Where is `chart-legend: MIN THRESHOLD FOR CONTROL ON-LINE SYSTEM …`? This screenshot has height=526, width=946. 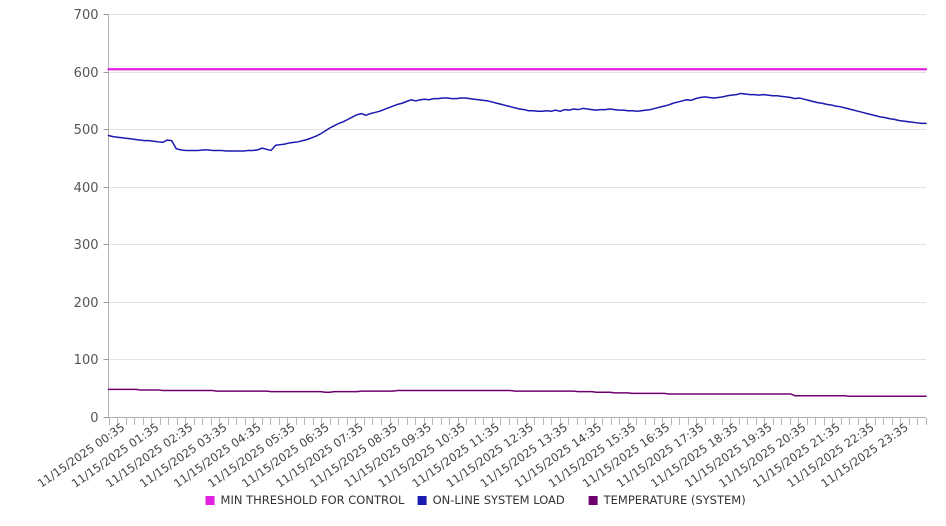
chart-legend: MIN THRESHOLD FOR CONTROL ON-LINE SYSTEM … is located at coordinates (475, 500).